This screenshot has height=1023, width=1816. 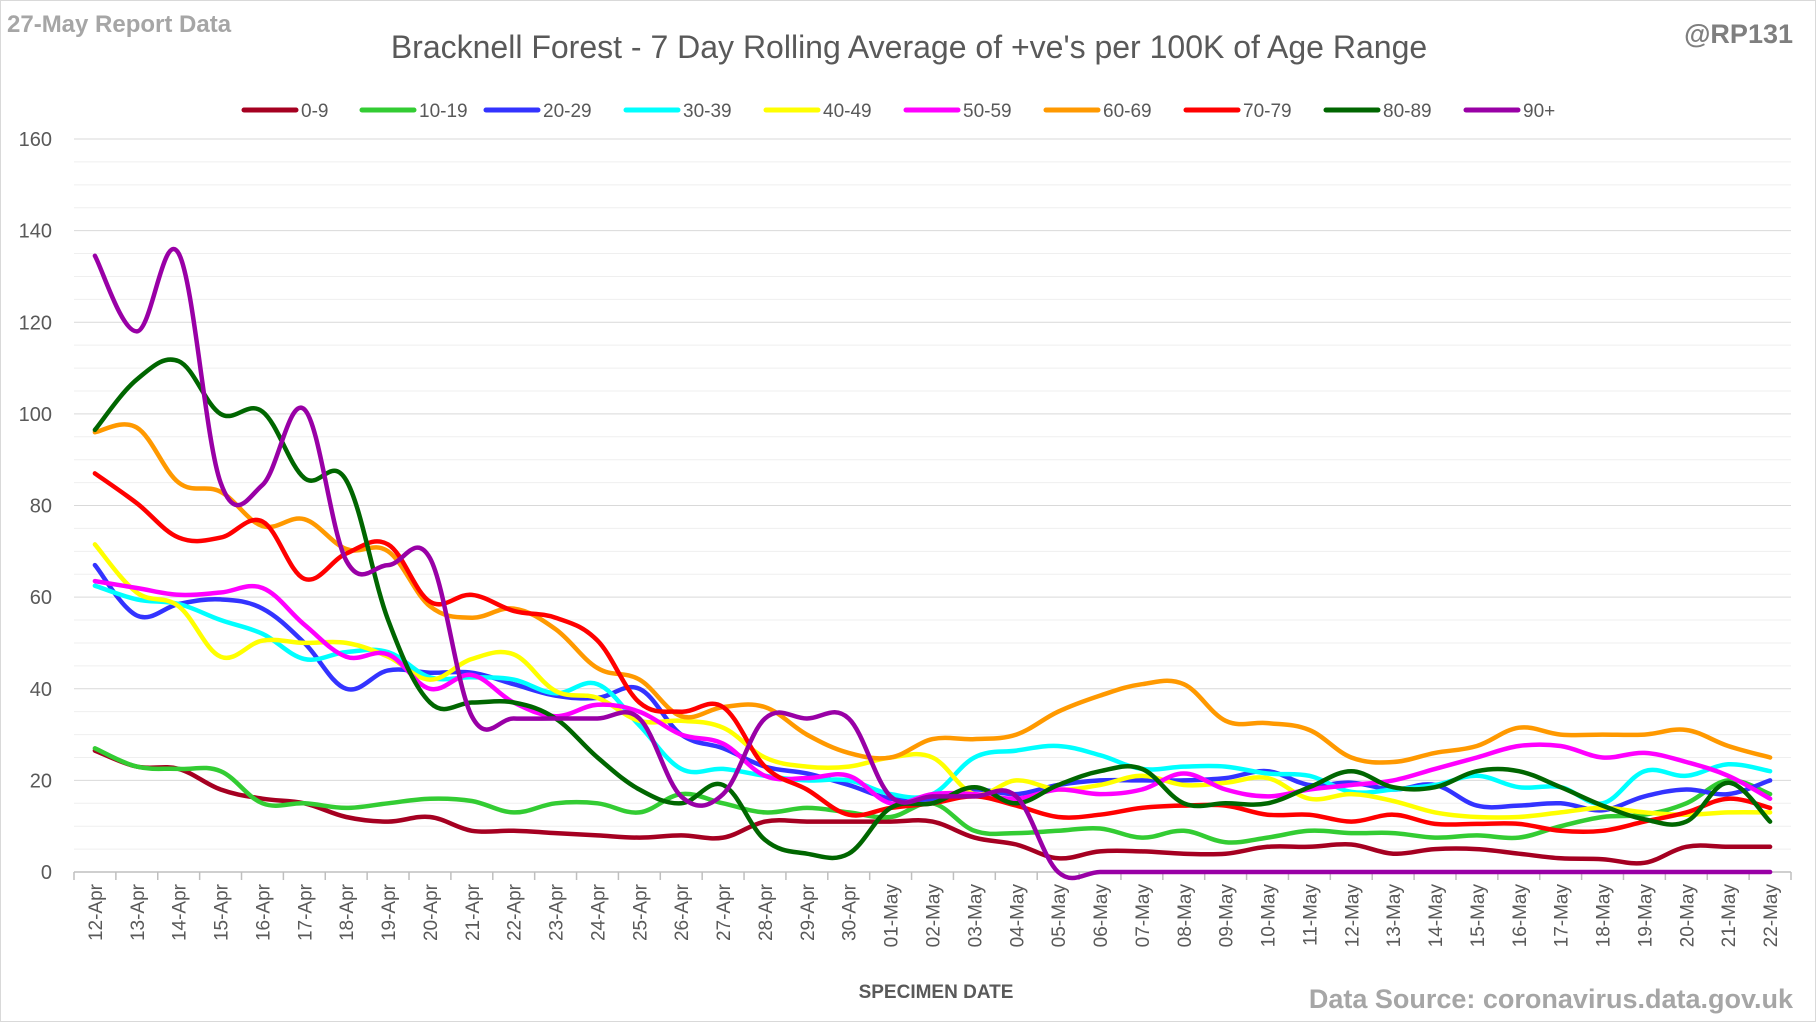 I want to click on legend-label: 70-79, so click(x=1267, y=111).